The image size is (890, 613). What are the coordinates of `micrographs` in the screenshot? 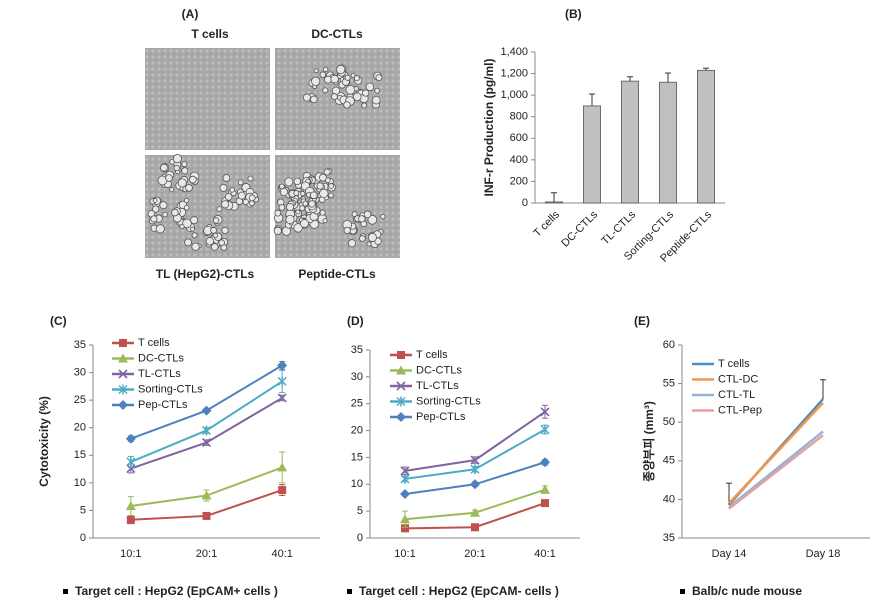 It's located at (272, 153).